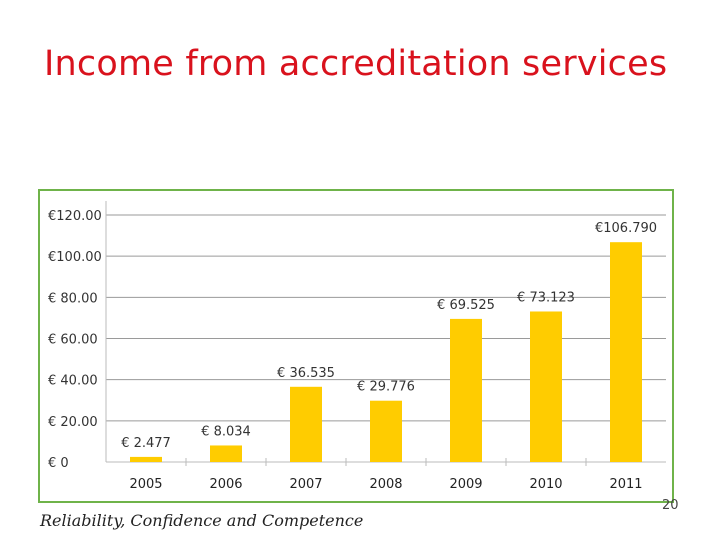 The width and height of the screenshot is (720, 540). I want to click on y-tick-label: € 60.00, so click(73, 340).